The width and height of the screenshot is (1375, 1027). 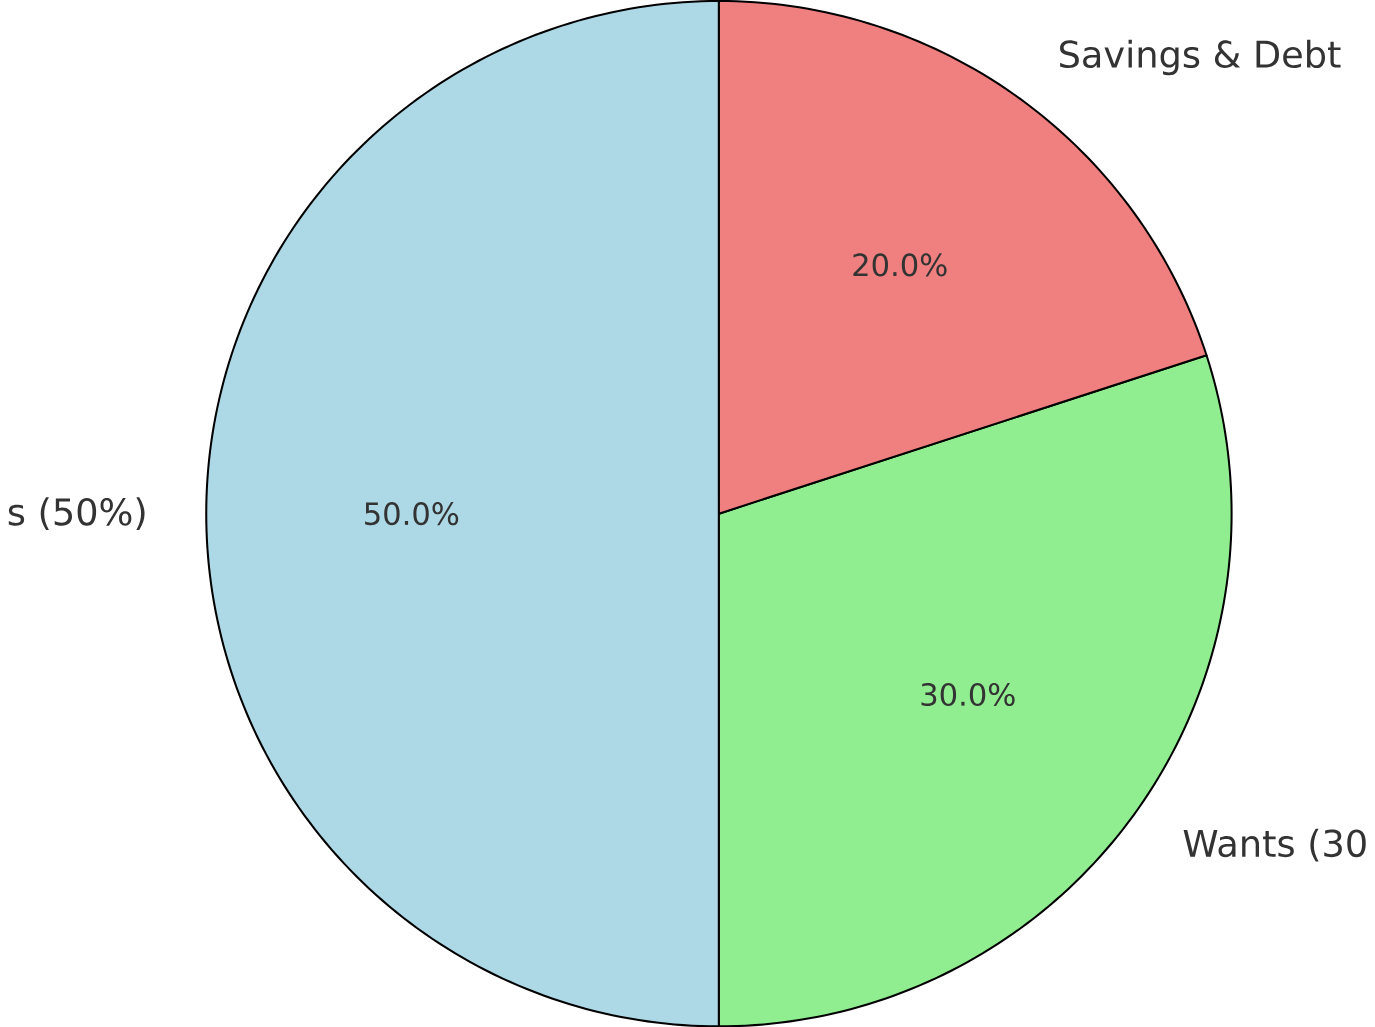 I want to click on slice-label: s (50%), so click(x=76, y=513).